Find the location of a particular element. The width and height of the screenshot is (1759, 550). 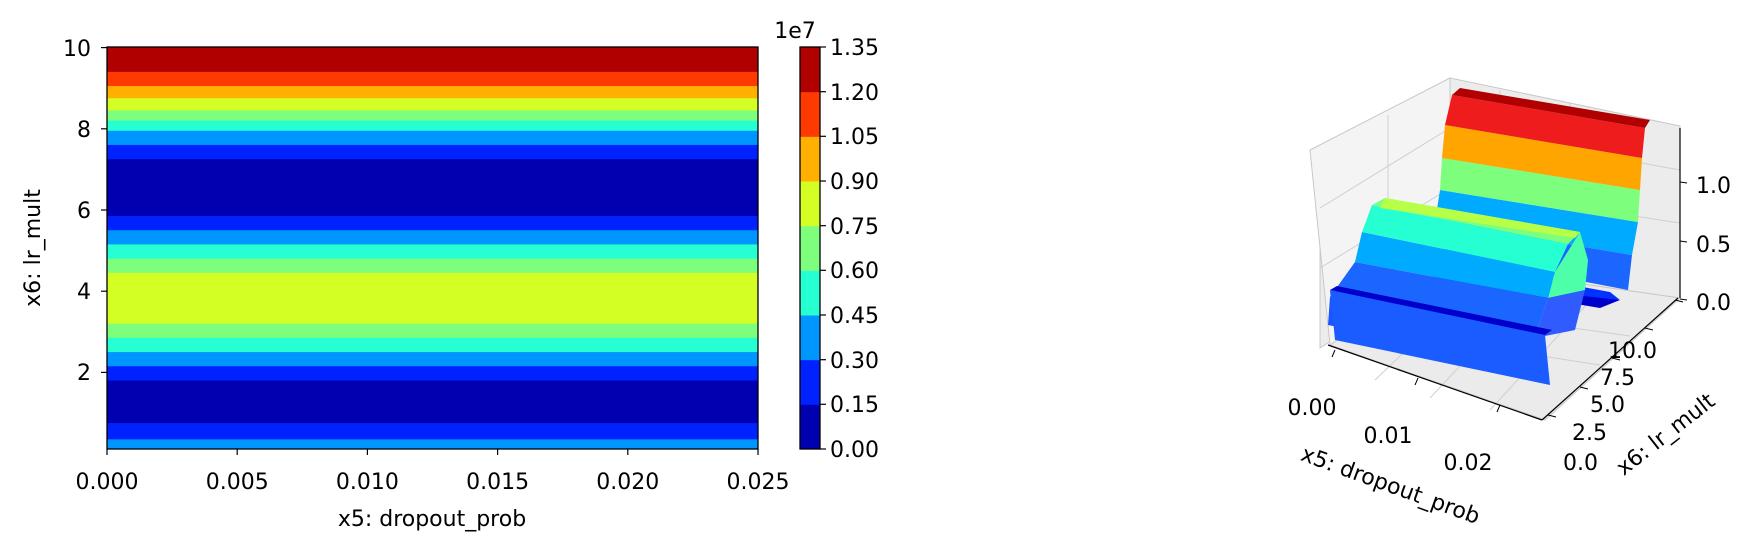

contour-y-tick: 6 is located at coordinates (92, 211).